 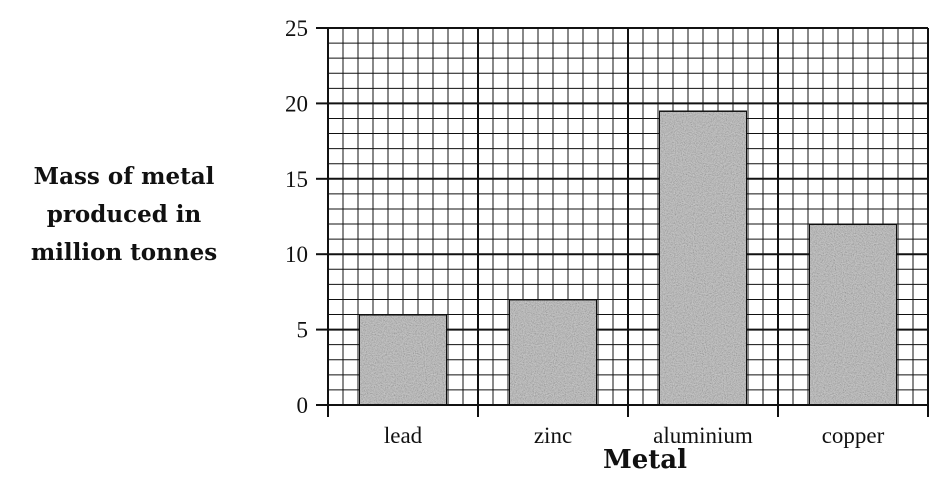 I want to click on y-tick-label: 15, so click(x=296, y=179).